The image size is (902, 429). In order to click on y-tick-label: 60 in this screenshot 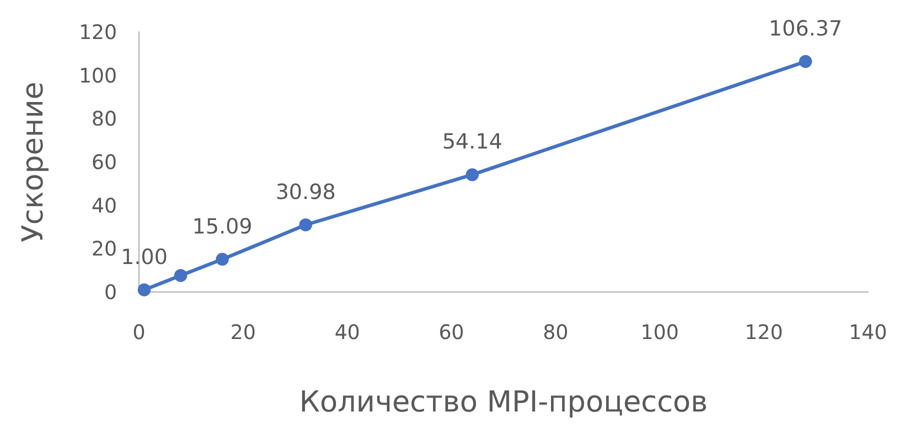, I will do `click(104, 162)`.